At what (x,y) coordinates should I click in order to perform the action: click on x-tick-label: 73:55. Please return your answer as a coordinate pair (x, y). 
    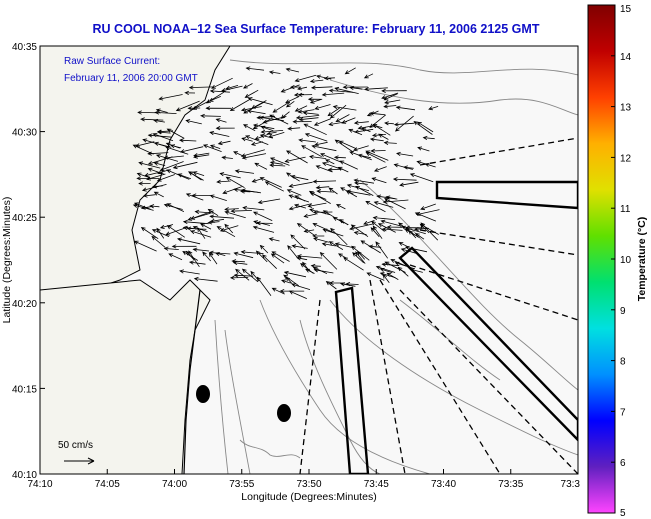
    Looking at the image, I should click on (241, 484).